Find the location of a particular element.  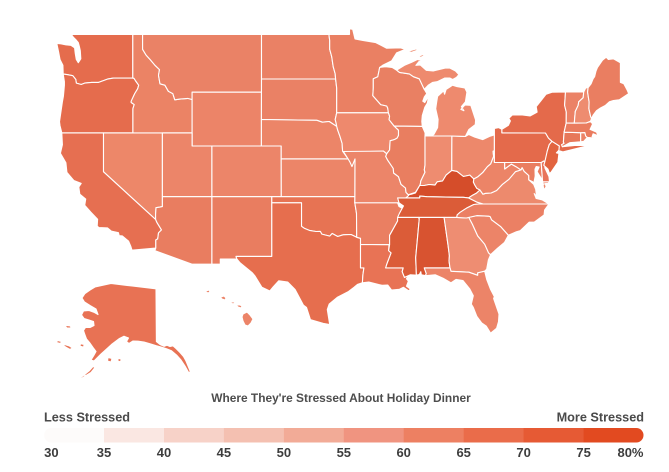

svg-text: More Stressed is located at coordinates (600, 418).